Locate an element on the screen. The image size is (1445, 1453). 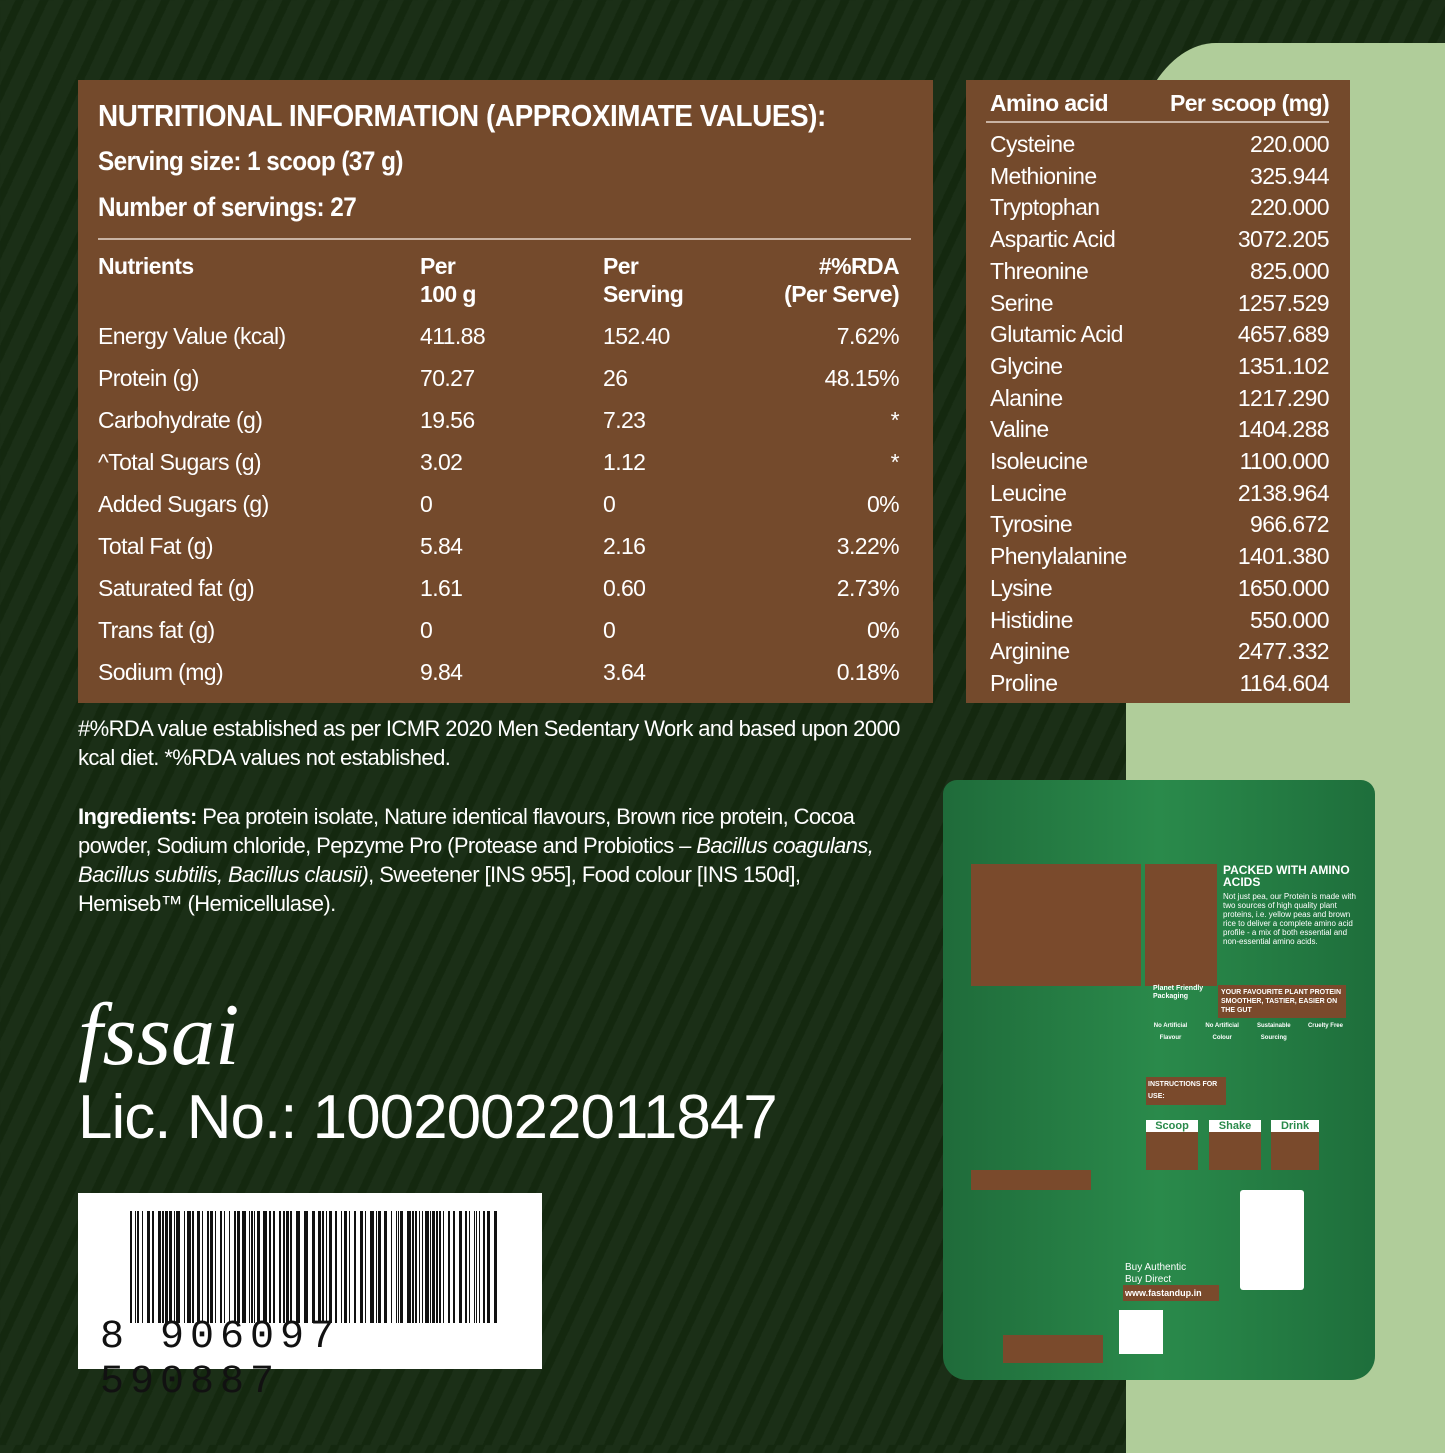
amino-cell: Arginine is located at coordinates (1030, 651).